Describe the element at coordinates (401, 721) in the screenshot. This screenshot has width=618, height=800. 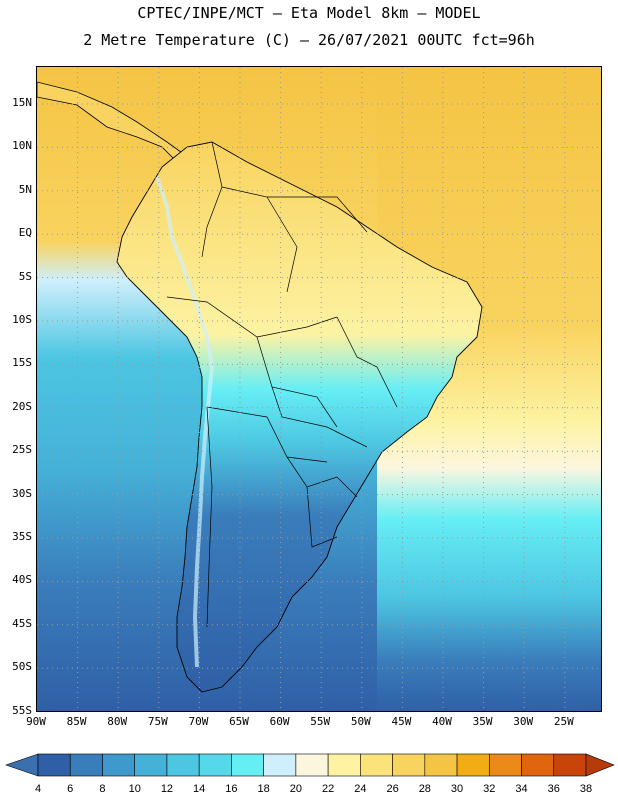
I see `lon-tick-label: 45W` at that location.